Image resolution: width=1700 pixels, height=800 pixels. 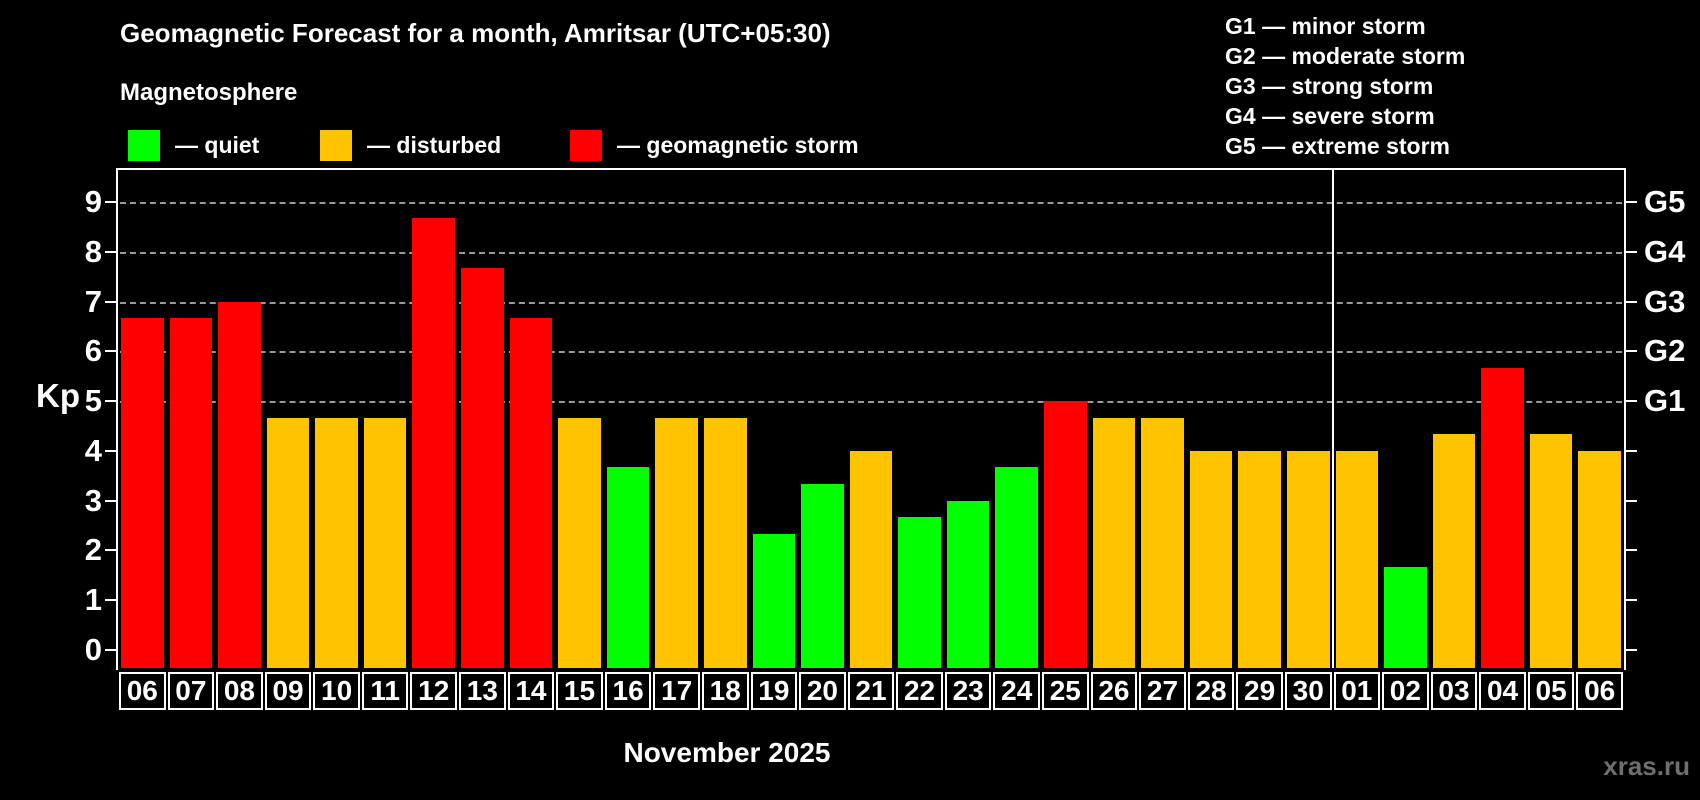 What do you see at coordinates (871, 252) in the screenshot?
I see `gridline-kp8` at bounding box center [871, 252].